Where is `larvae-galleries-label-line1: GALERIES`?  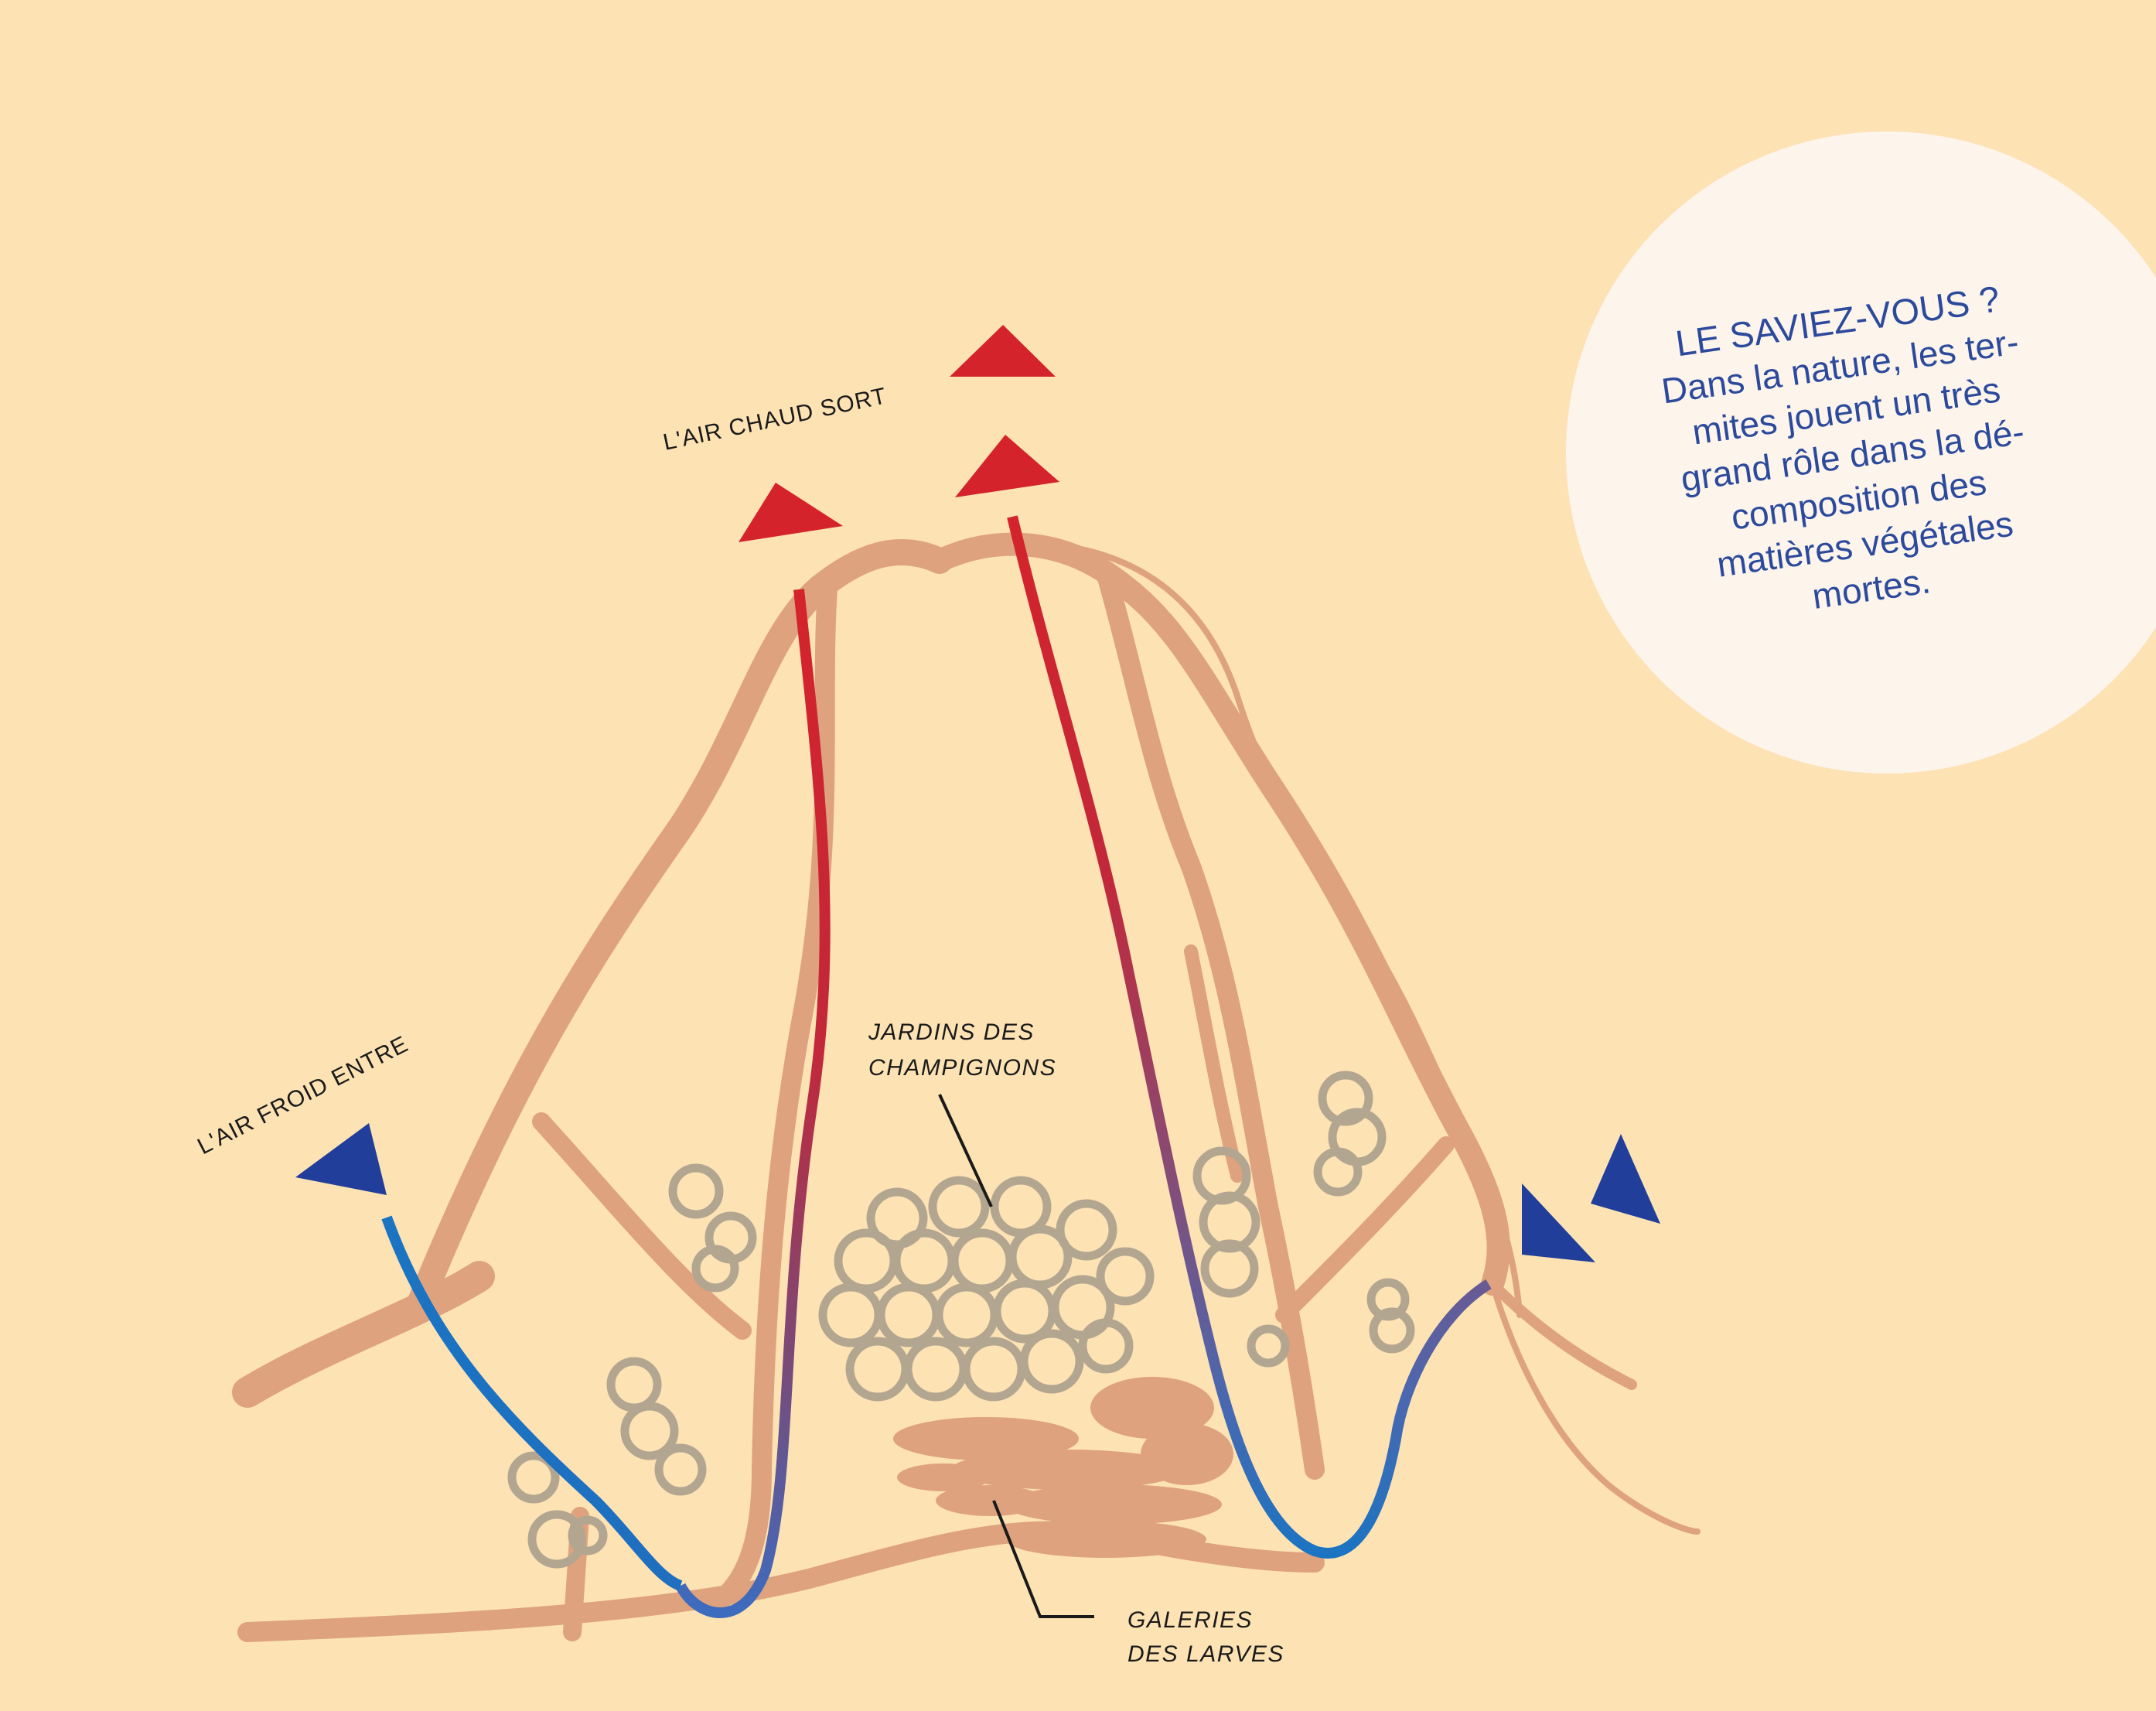 larvae-galleries-label-line1: GALERIES is located at coordinates (1190, 1620).